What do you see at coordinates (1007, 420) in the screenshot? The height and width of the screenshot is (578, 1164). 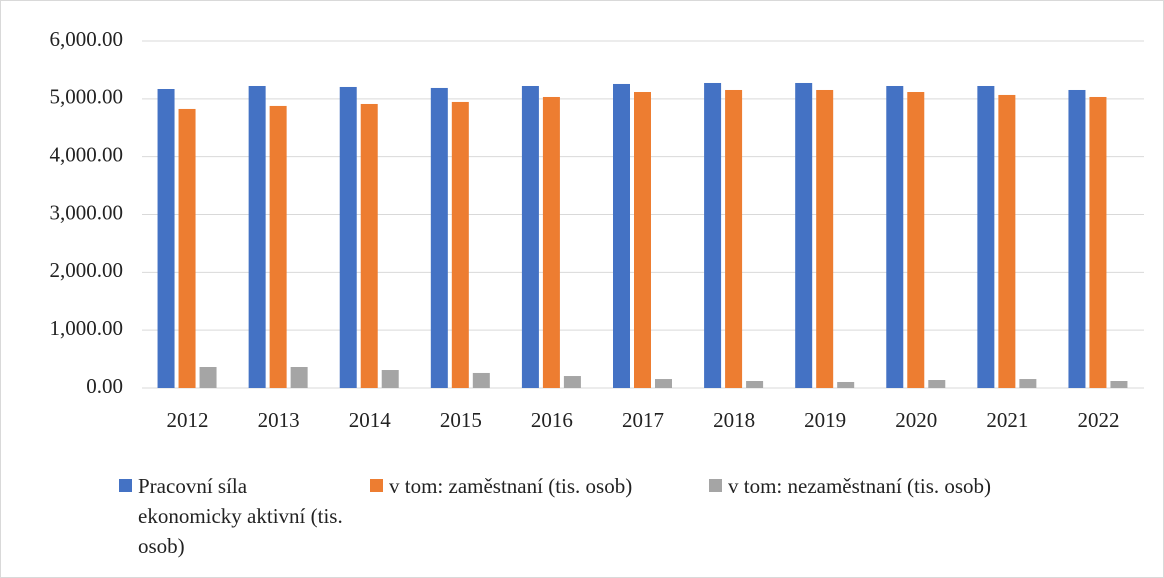 I see `x-tick-label: 2021` at bounding box center [1007, 420].